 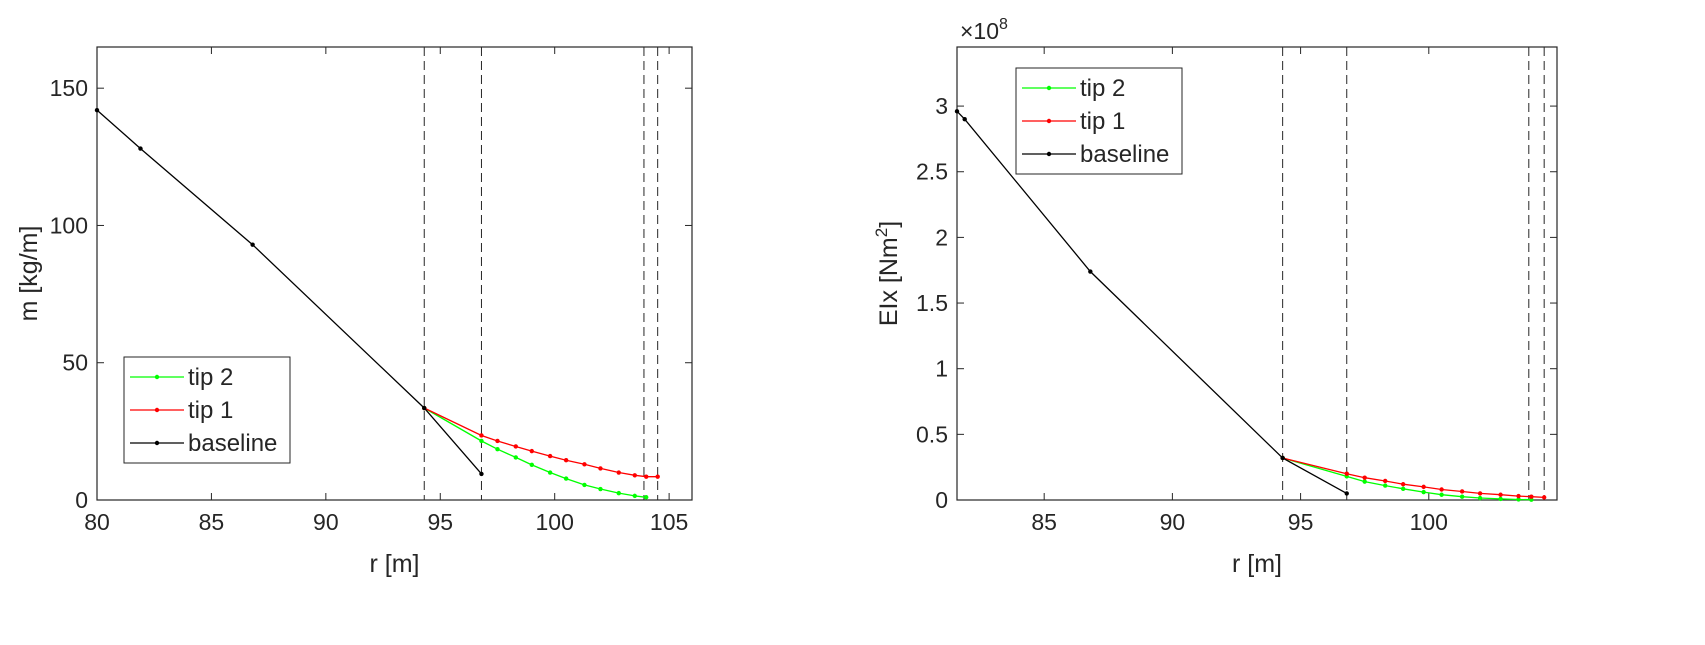 What do you see at coordinates (941, 106) in the screenshot?
I see `y-tick-label: 3` at bounding box center [941, 106].